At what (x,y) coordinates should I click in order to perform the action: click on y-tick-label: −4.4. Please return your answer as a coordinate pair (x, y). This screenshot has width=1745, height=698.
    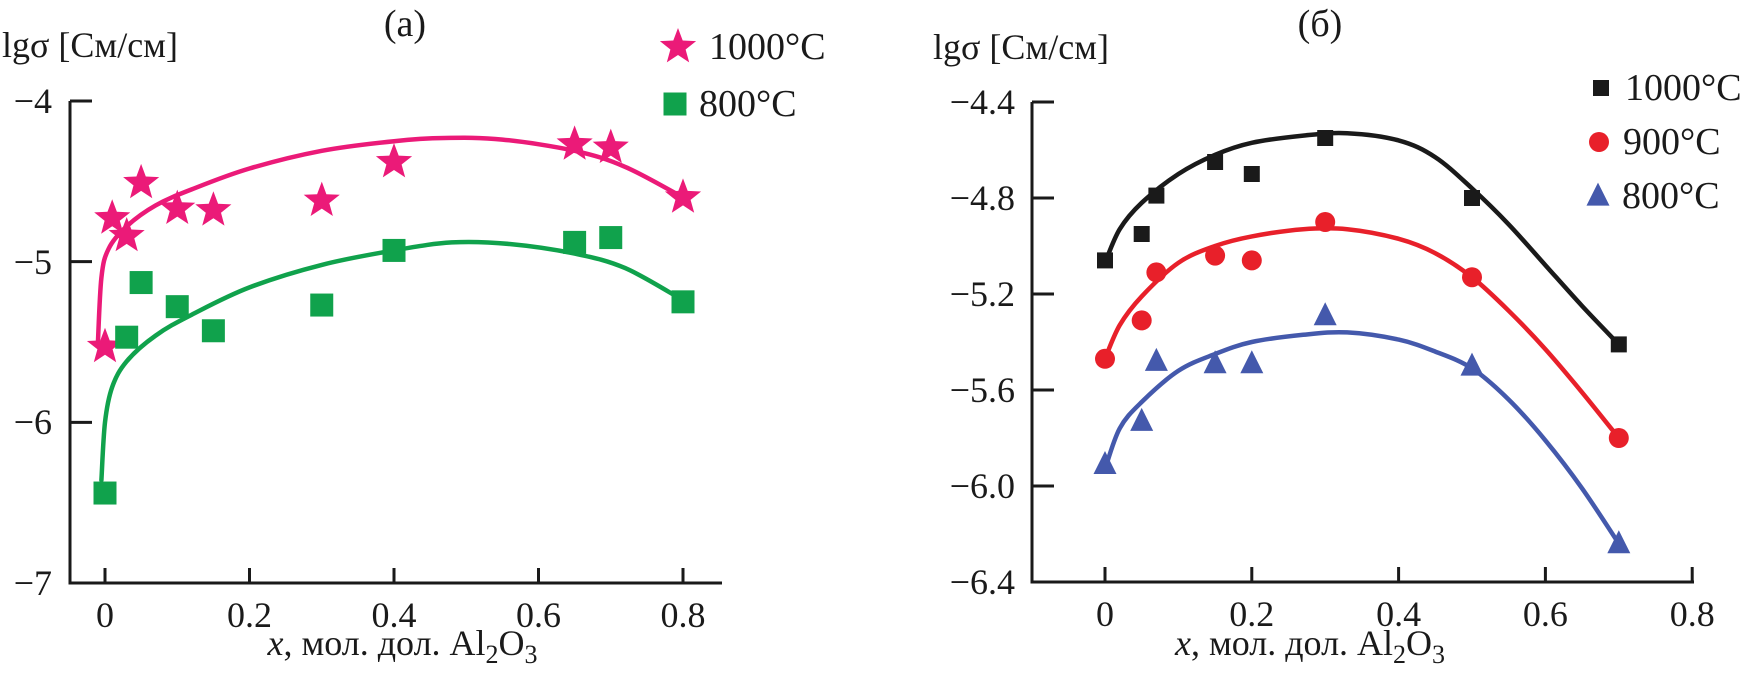
    Looking at the image, I should click on (982, 102).